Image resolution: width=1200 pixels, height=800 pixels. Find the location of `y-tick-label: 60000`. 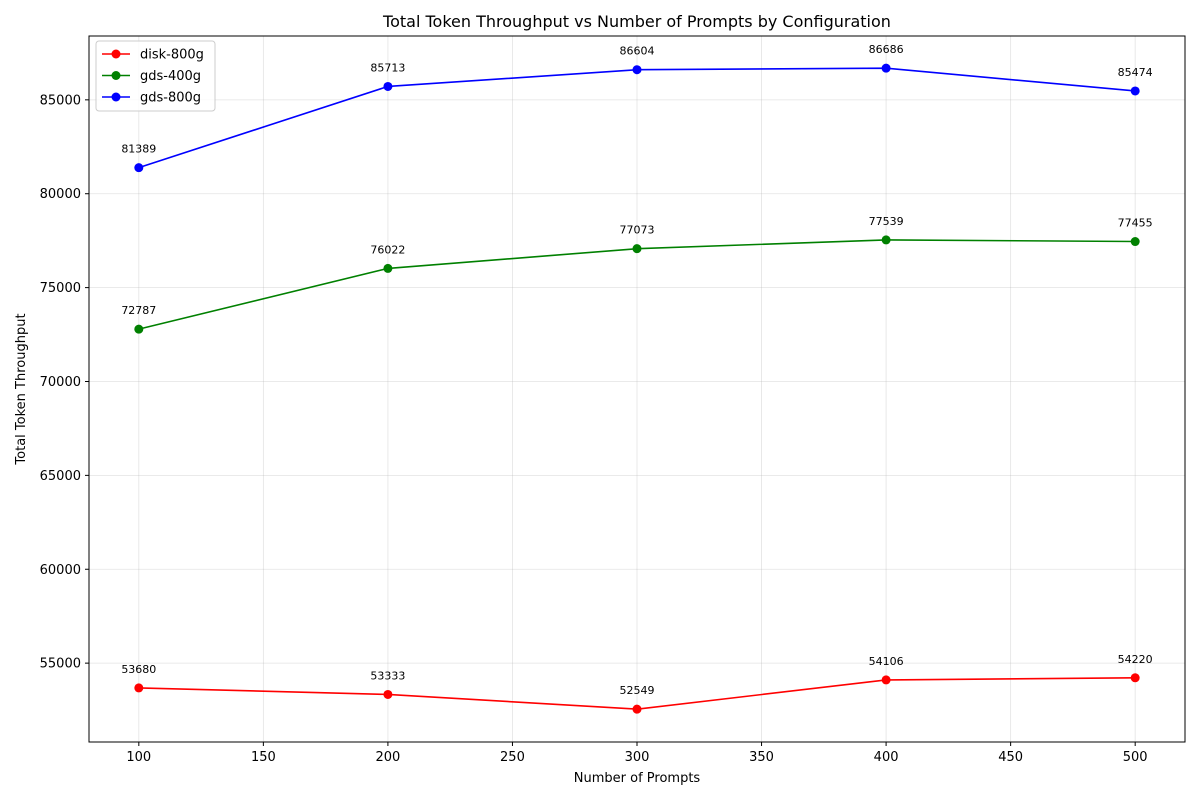

y-tick-label: 60000 is located at coordinates (60, 570).